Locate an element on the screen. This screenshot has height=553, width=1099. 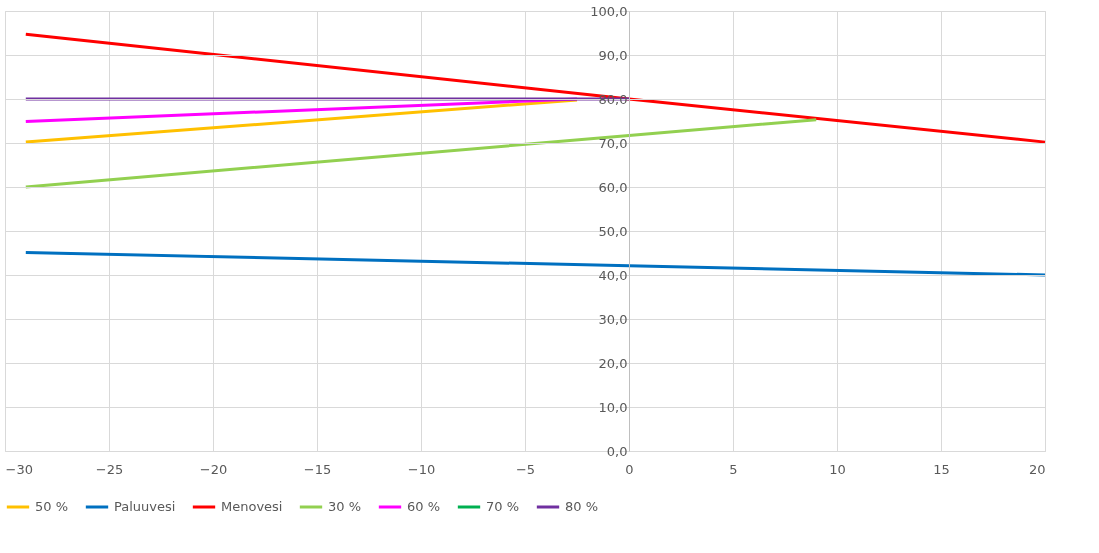
y-tick-label: 30,0 is located at coordinates (613, 319).